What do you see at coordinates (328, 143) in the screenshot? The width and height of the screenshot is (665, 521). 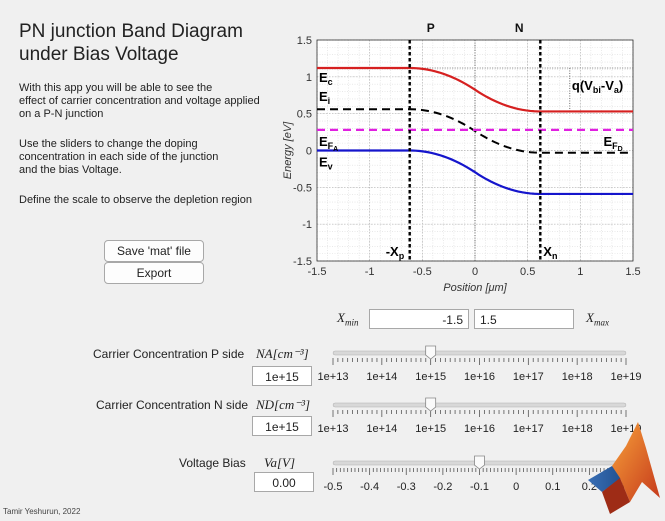 I see `efa-annotation: EFA` at bounding box center [328, 143].